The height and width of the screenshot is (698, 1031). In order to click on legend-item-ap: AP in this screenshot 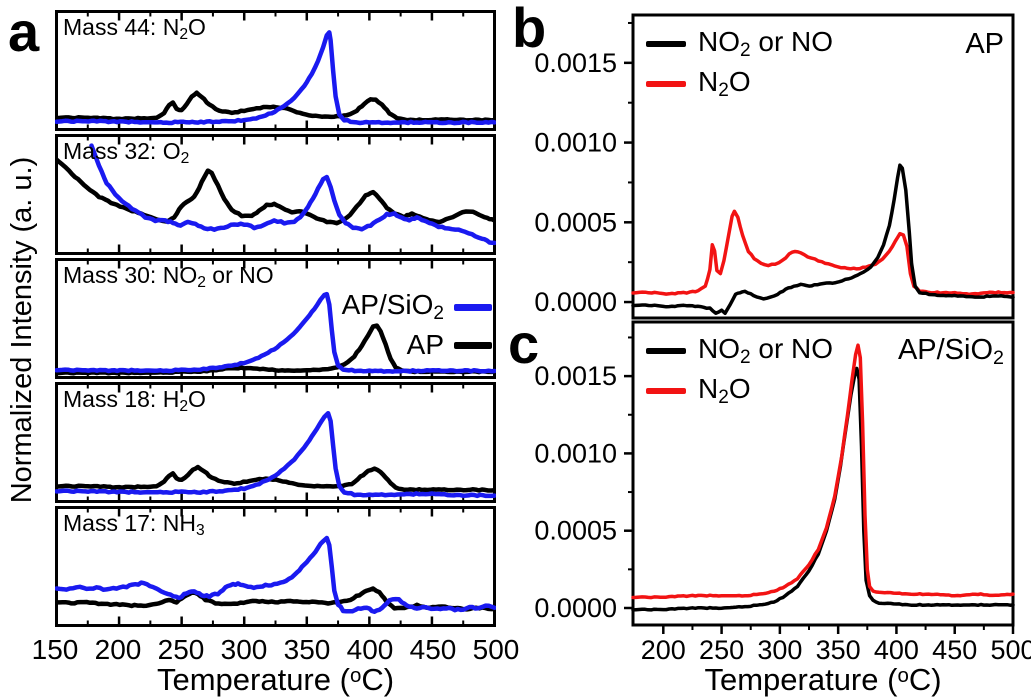, I will do `click(366, 345)`.